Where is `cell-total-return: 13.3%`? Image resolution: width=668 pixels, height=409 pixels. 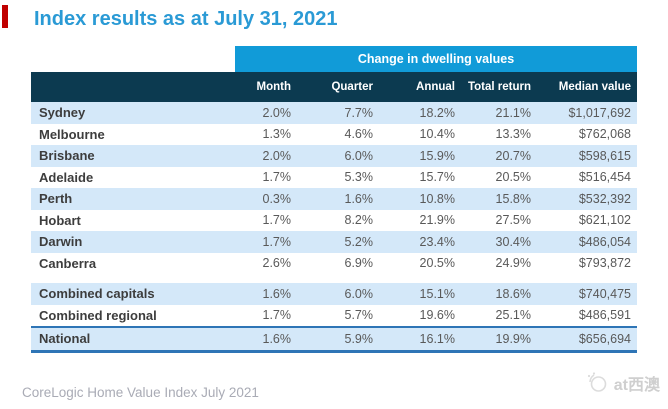 cell-total-return: 13.3% is located at coordinates (513, 134).